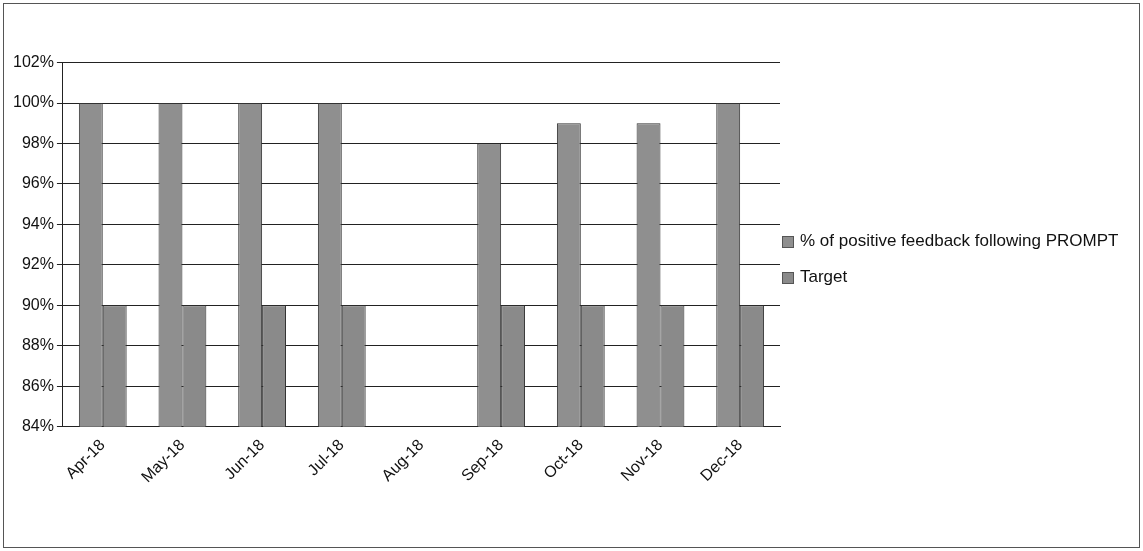 The width and height of the screenshot is (1143, 551). I want to click on y-tick-label: 90%, so click(37, 304).